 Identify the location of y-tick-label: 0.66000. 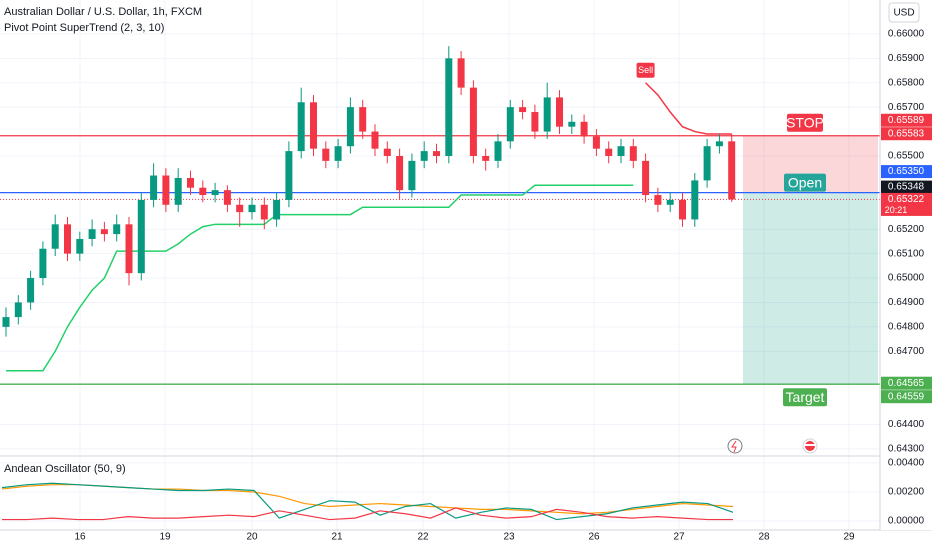
(906, 34).